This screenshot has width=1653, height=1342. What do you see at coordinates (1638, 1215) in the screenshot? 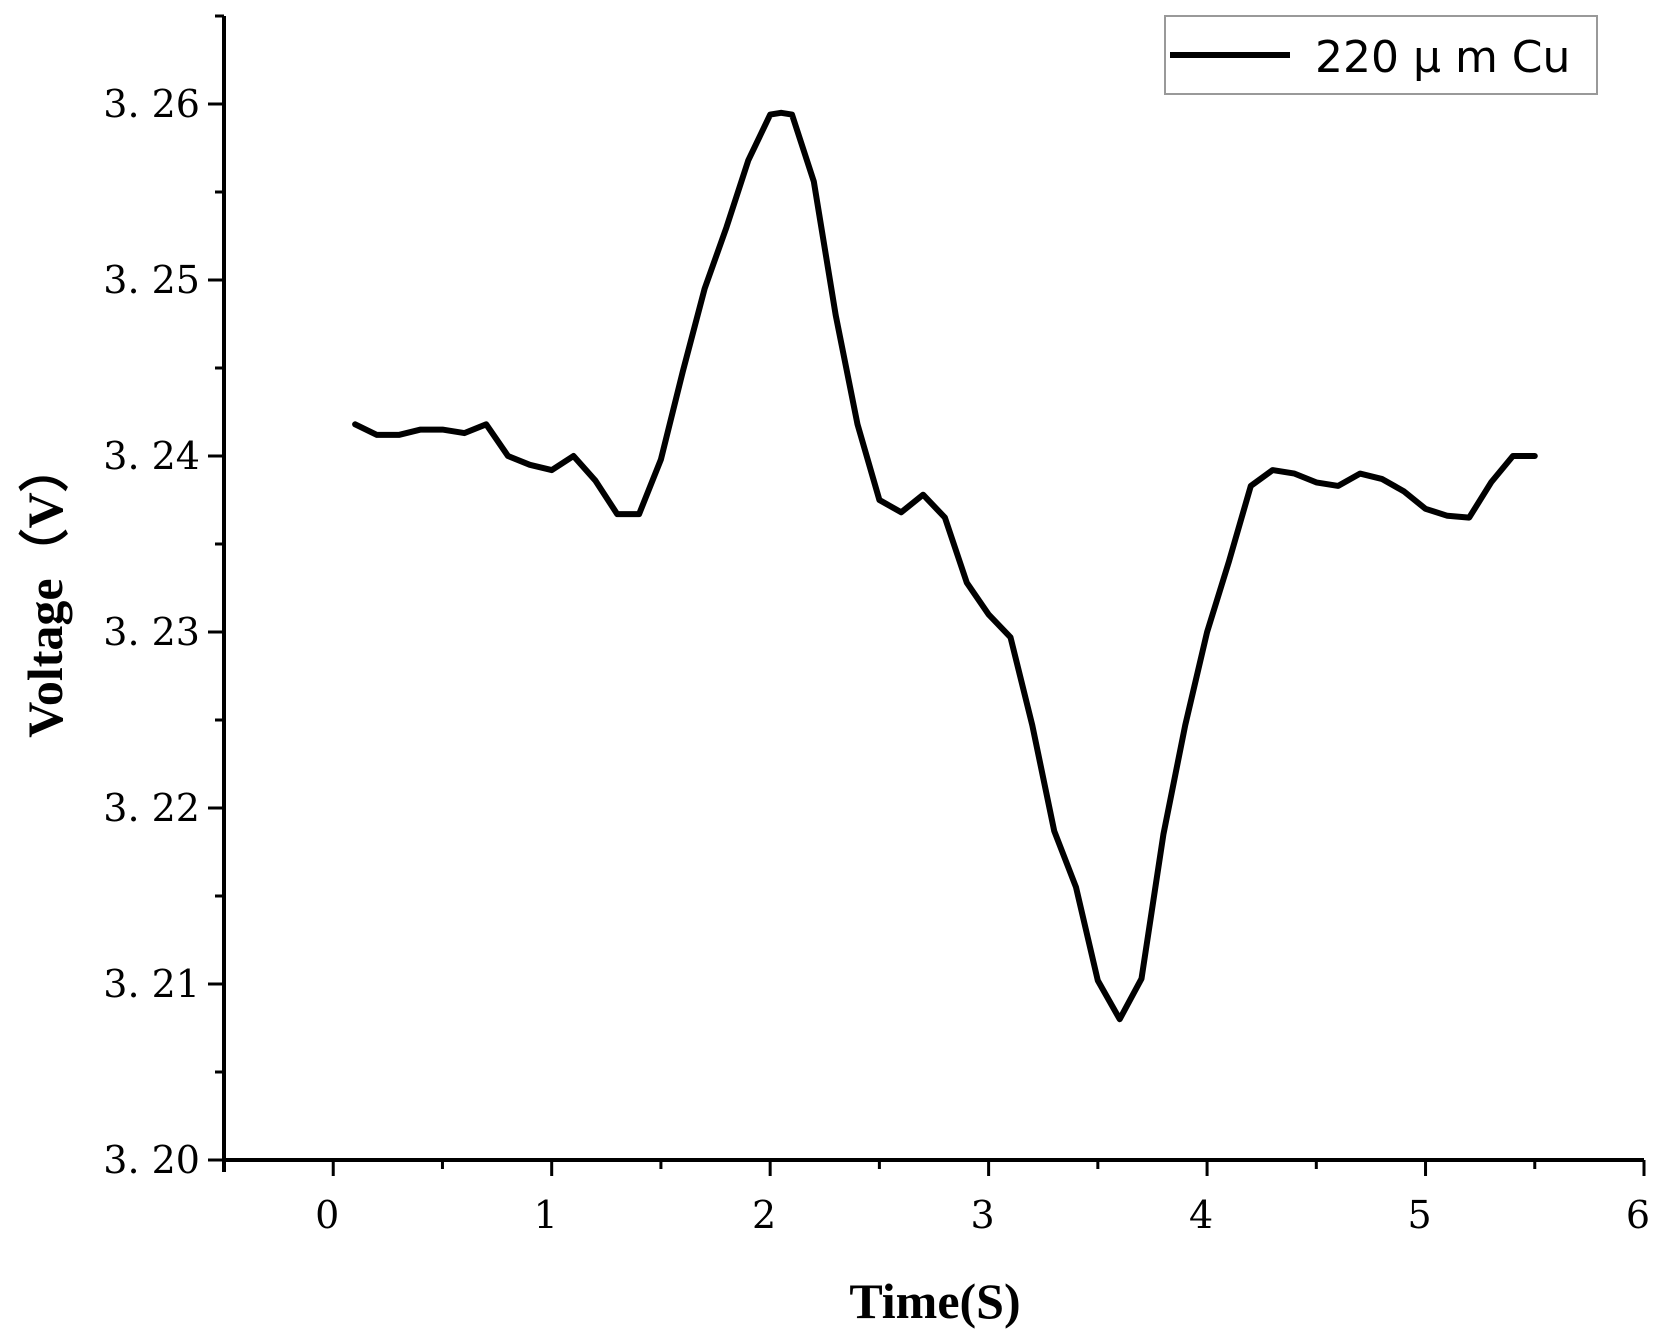
I see `x-tick-label: 6` at bounding box center [1638, 1215].